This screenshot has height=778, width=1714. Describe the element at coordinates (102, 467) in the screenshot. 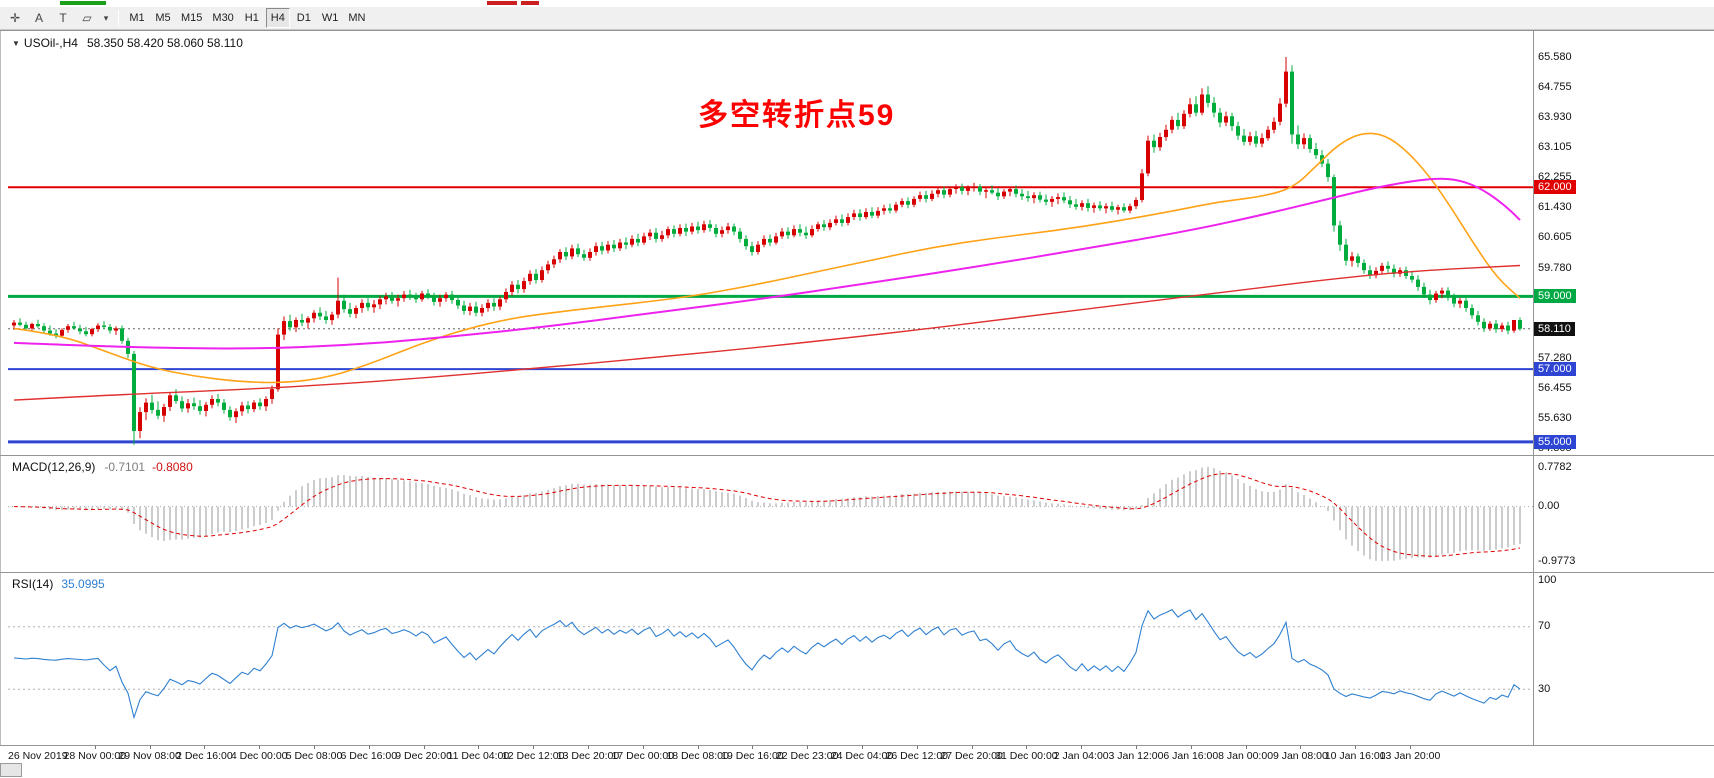

I see `macd-title: MACD(12,26,9) -0.7101 -0.8080` at that location.